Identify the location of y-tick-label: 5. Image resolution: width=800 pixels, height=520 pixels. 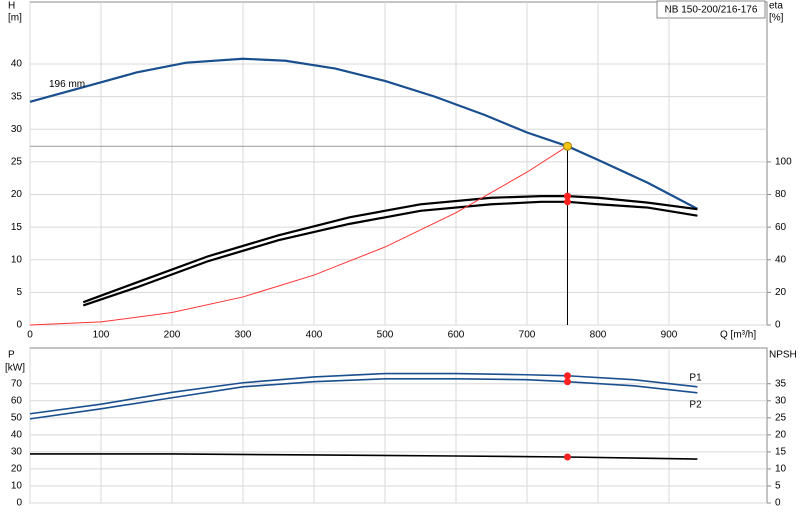
(19, 292).